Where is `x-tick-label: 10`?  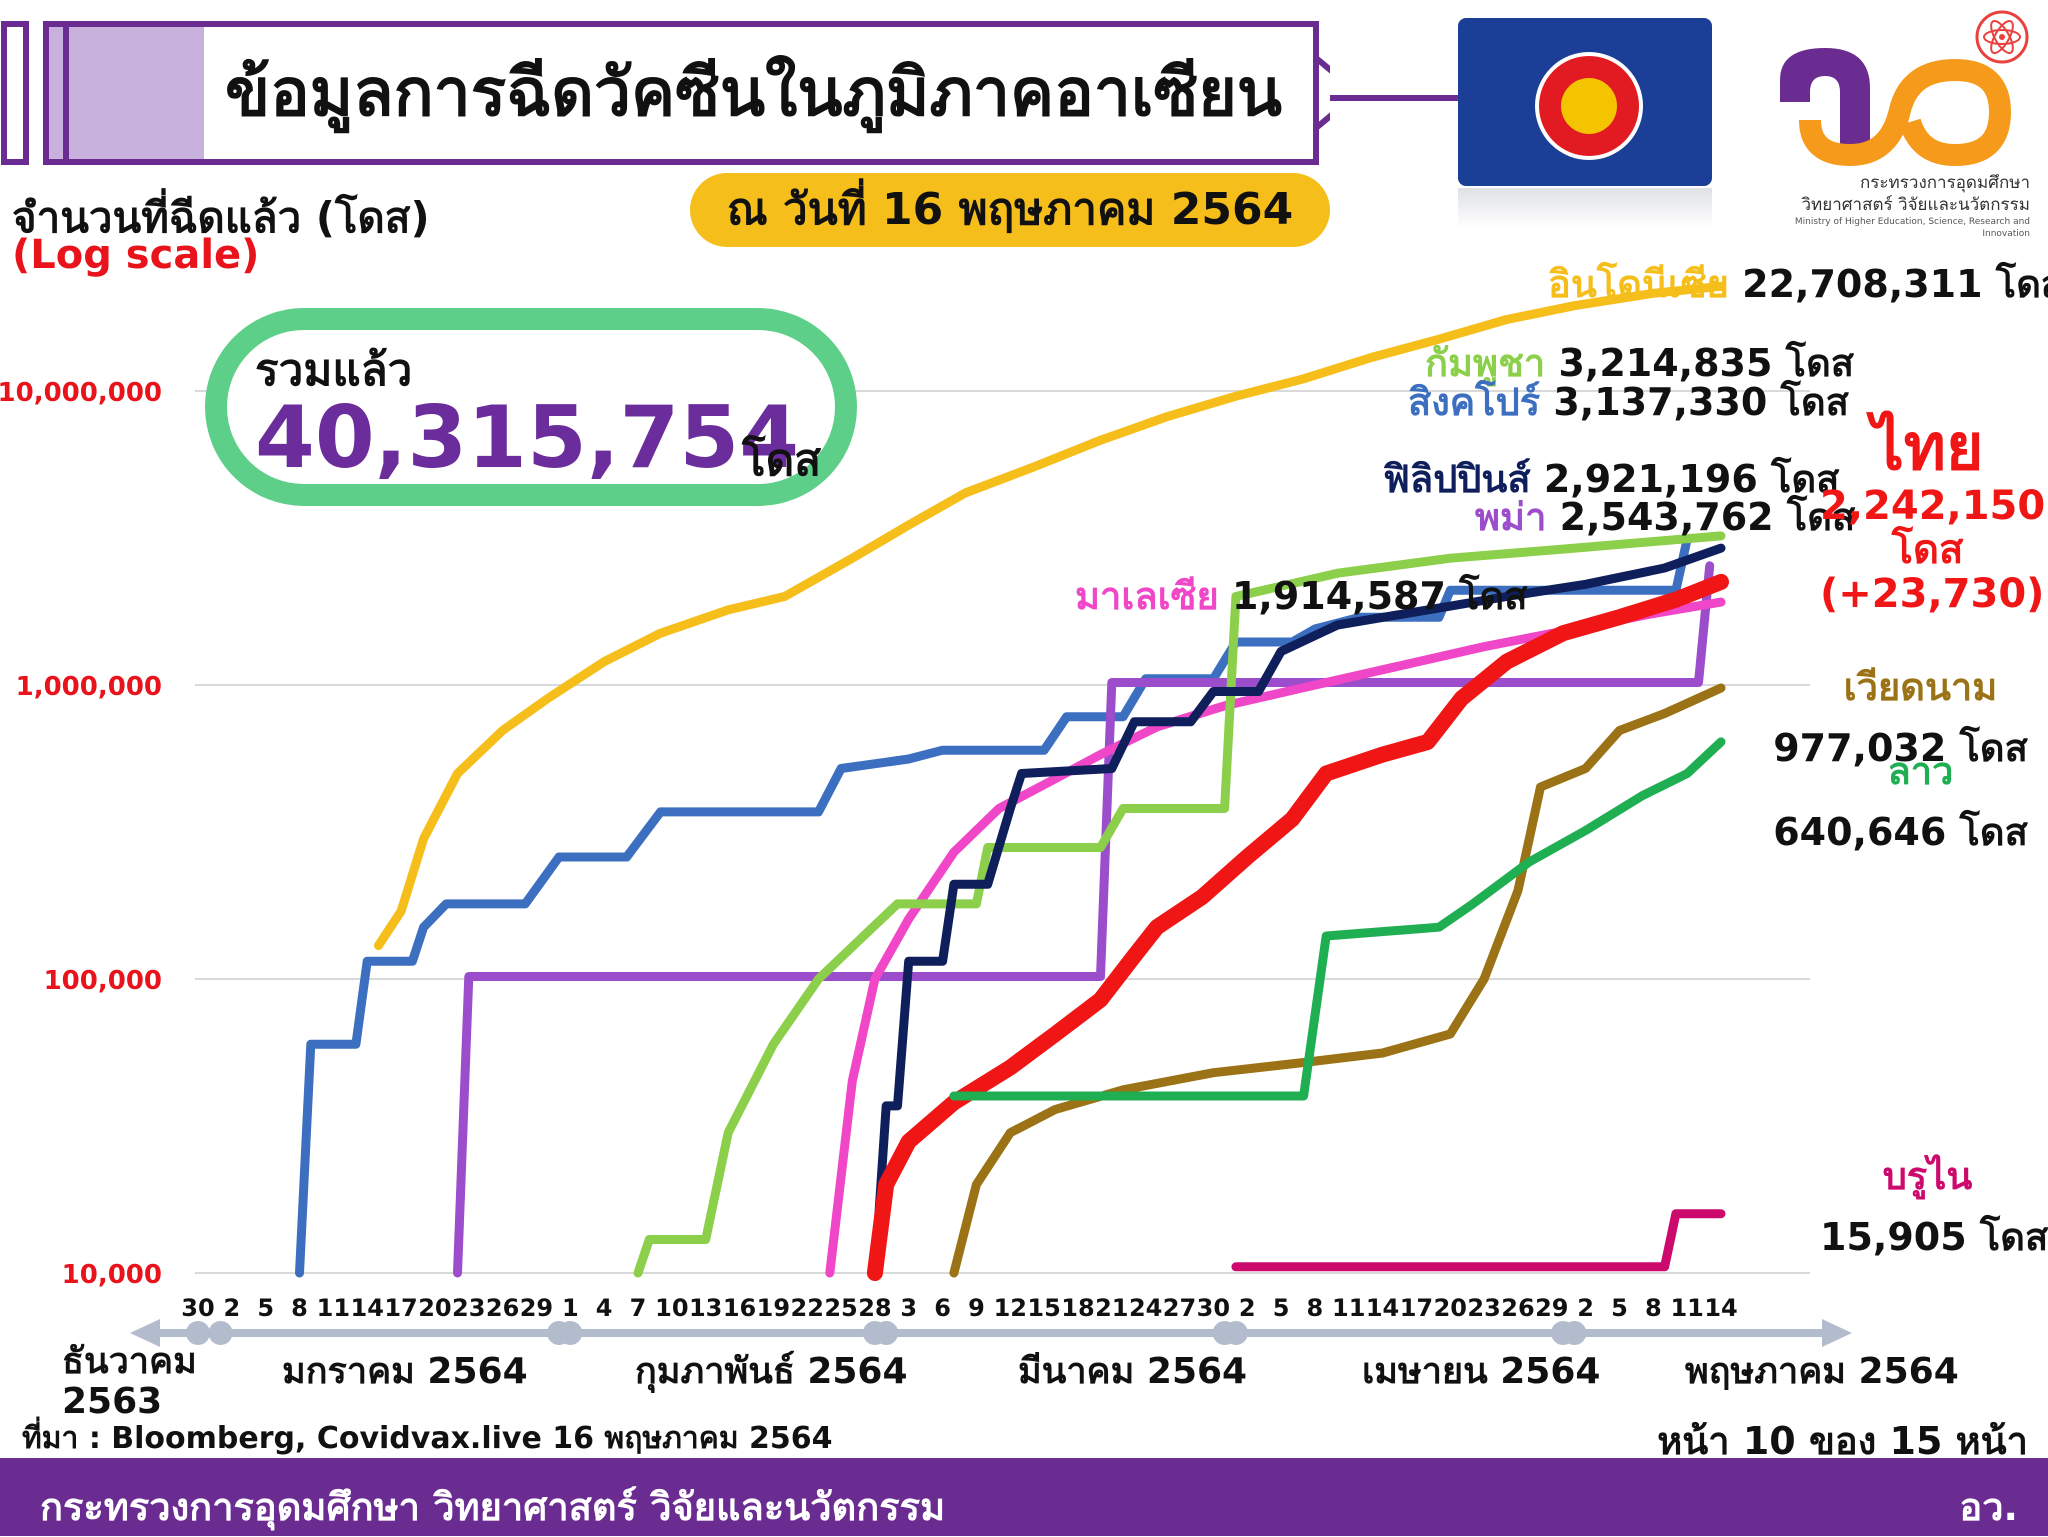 x-tick-label: 10 is located at coordinates (671, 1308).